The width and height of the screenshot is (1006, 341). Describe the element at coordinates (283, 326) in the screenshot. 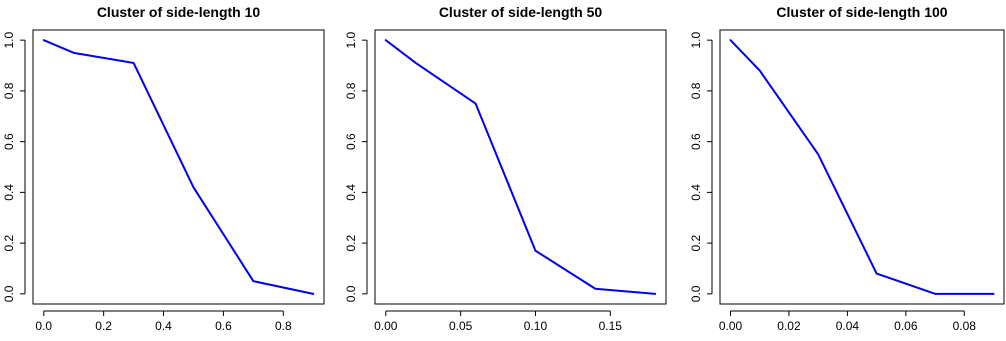

I see `x-tick-label: 0.8` at that location.